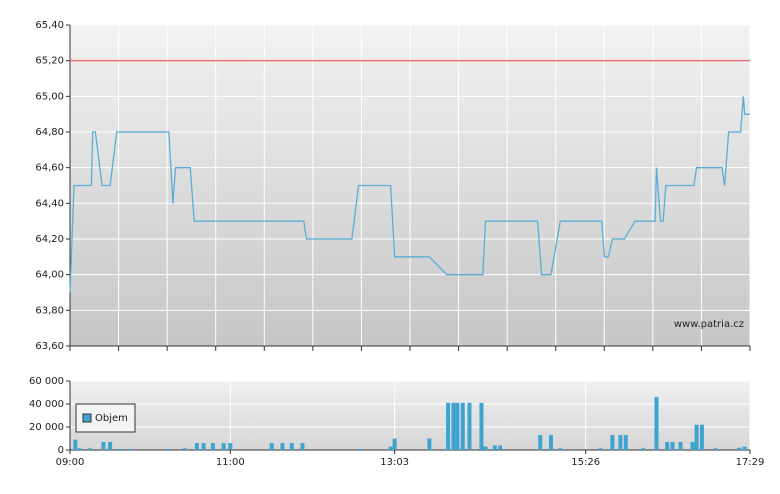 The height and width of the screenshot is (494, 780). Describe the element at coordinates (46, 381) in the screenshot. I see `y-tick-label: 60 000` at that location.